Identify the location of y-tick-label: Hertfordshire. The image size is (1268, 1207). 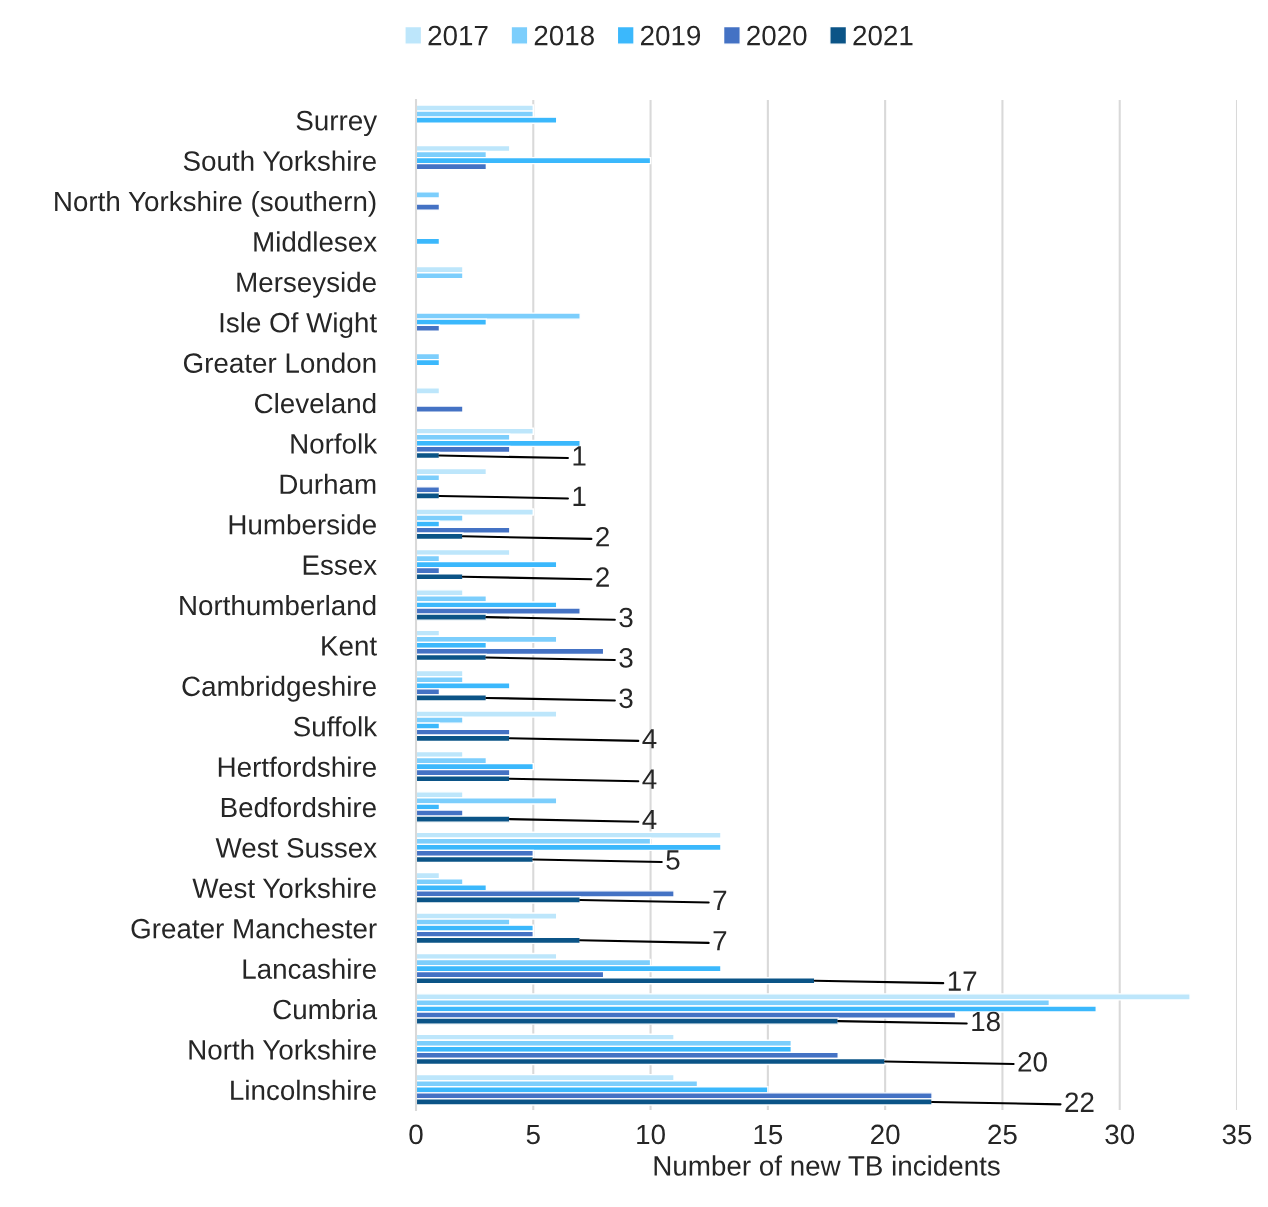
(297, 766).